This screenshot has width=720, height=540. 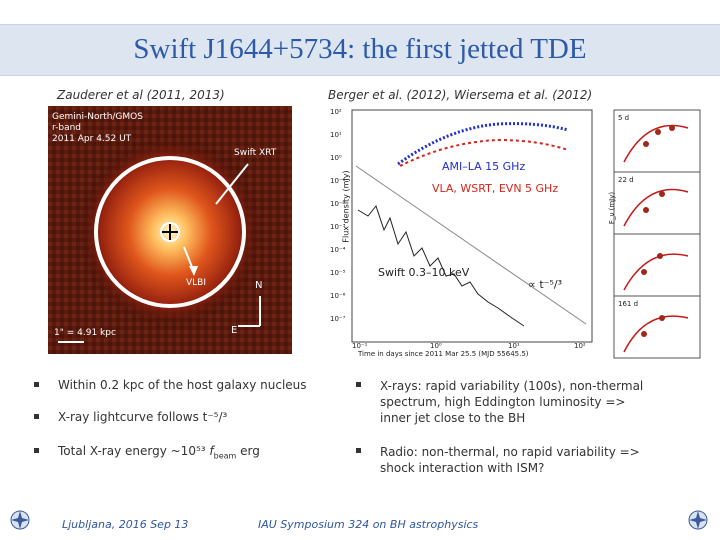 What do you see at coordinates (612, 208) in the screenshot?
I see `sed-y-label: F_ν (mJy)` at bounding box center [612, 208].